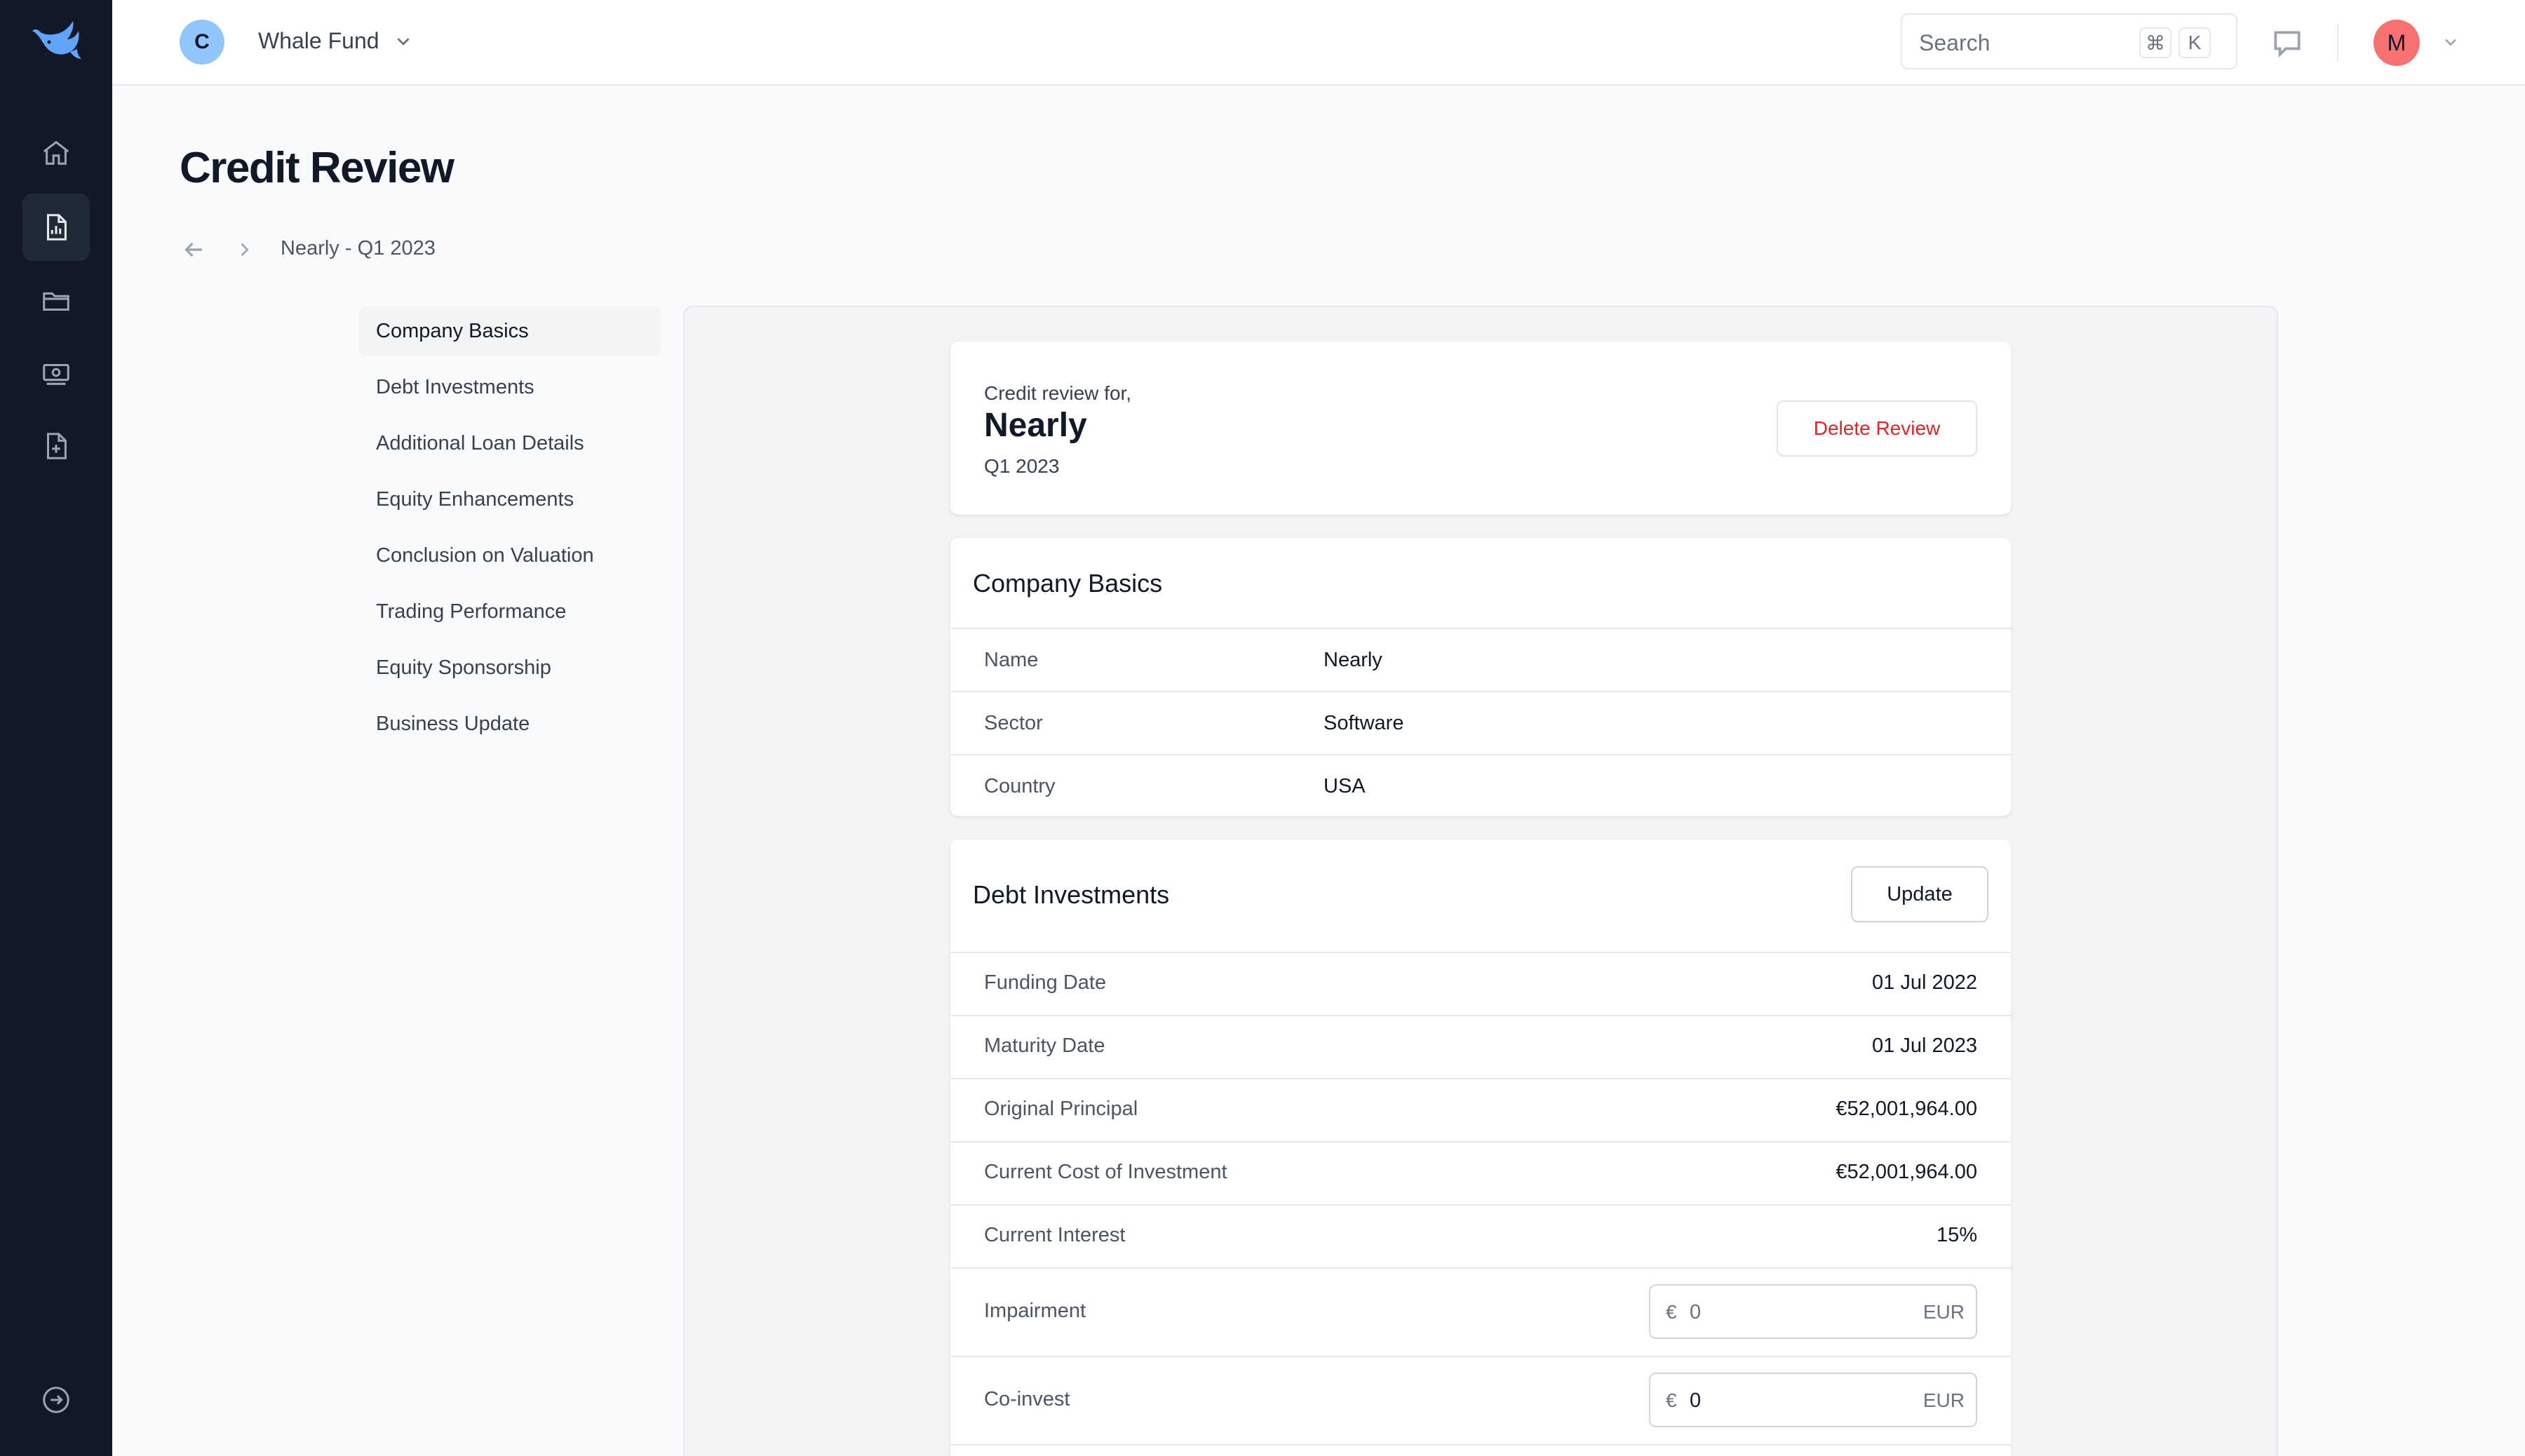  I want to click on page-title: Credit Review, so click(317, 168).